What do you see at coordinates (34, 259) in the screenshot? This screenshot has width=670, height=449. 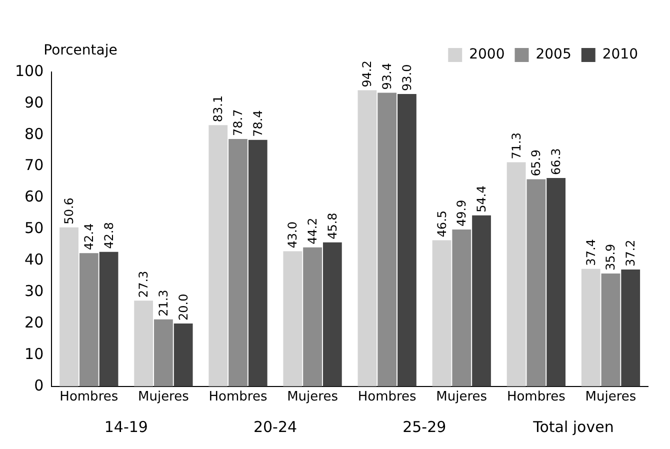 I see `y-tick-label: 40` at bounding box center [34, 259].